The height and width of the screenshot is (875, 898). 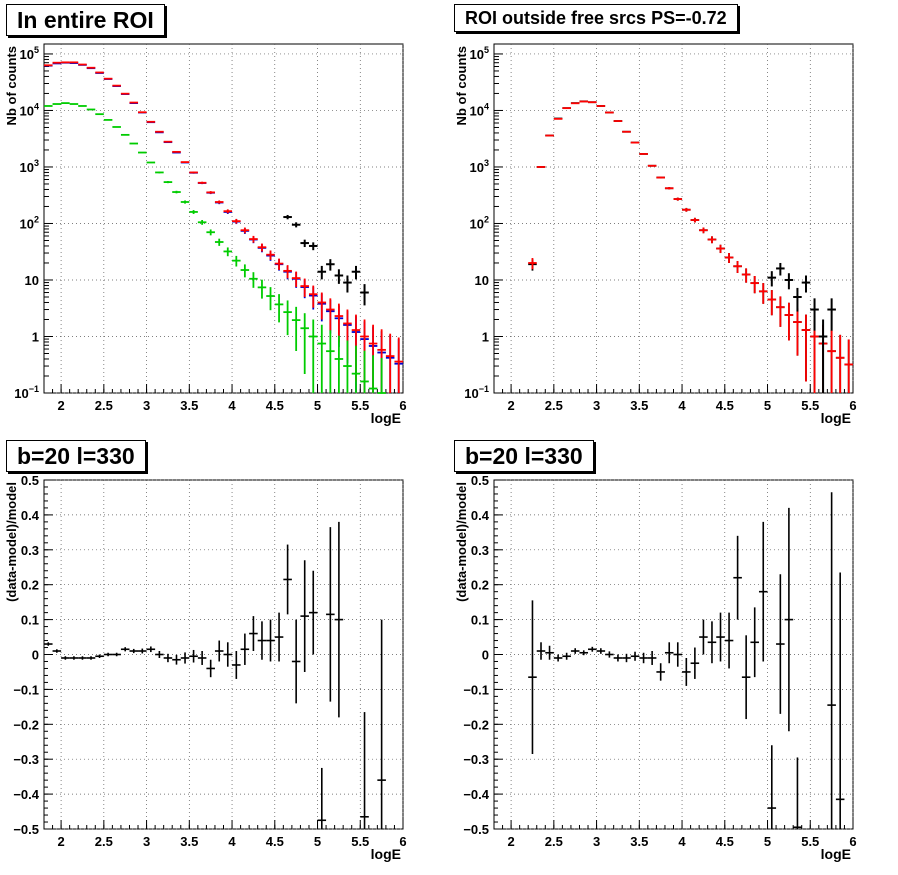 I want to click on panel-2-title: ROI outside free srcs PS=-0.72, so click(x=596, y=18).